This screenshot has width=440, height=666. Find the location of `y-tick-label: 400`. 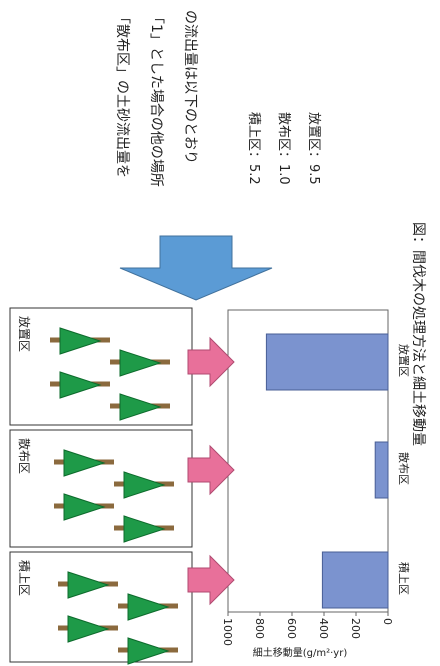

y-tick-label: 400 is located at coordinates (323, 628).